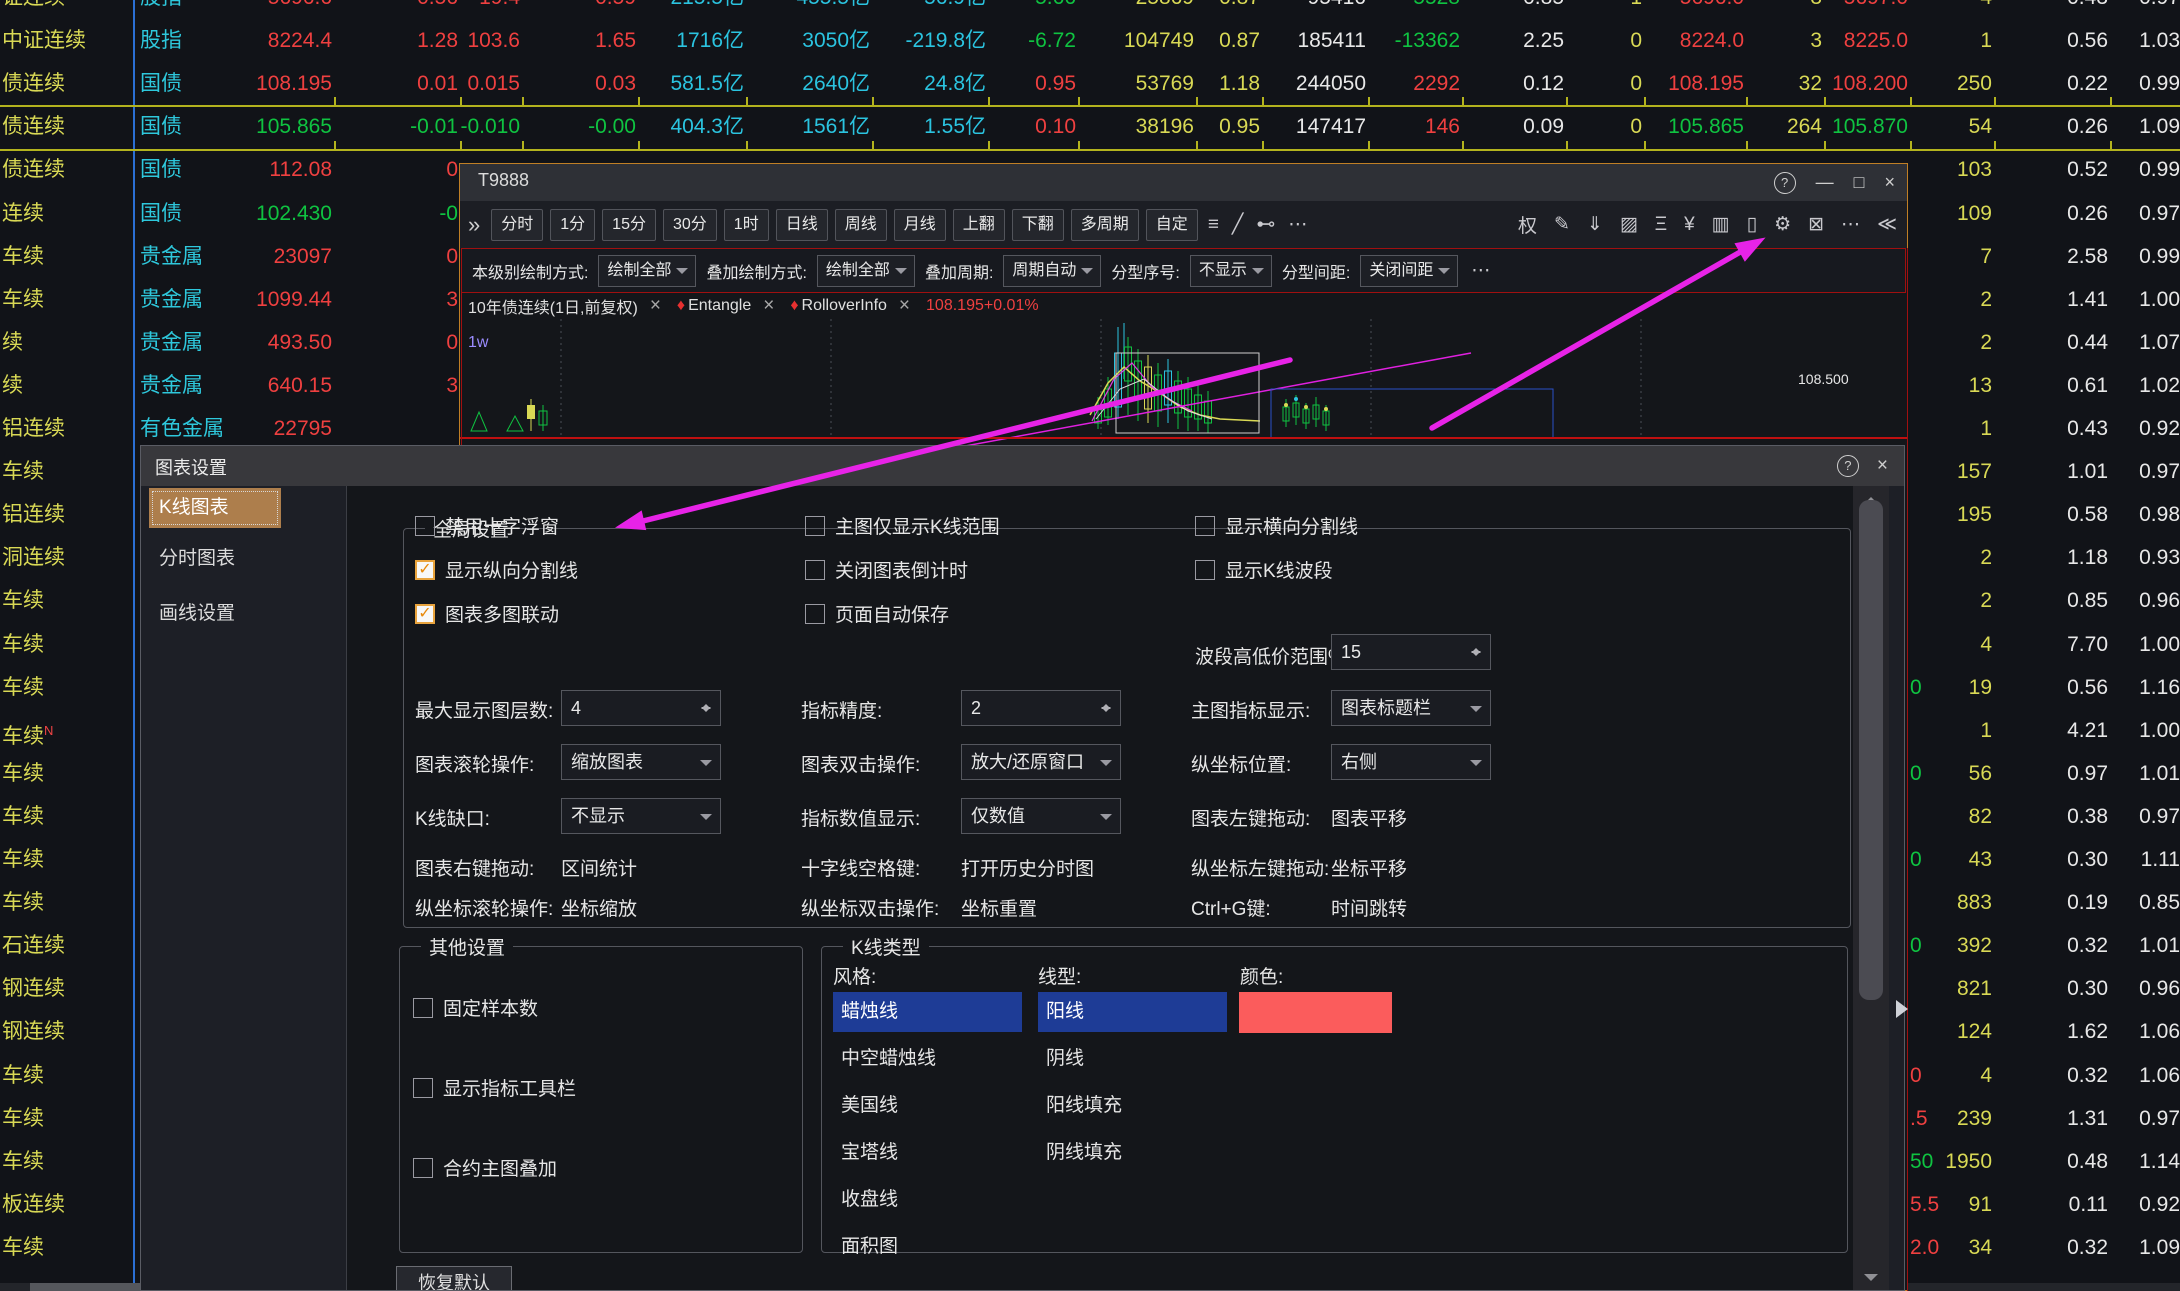 The width and height of the screenshot is (2180, 1291). What do you see at coordinates (877, 613) in the screenshot?
I see `checkbox-页面自动保存: 页面自动保存` at bounding box center [877, 613].